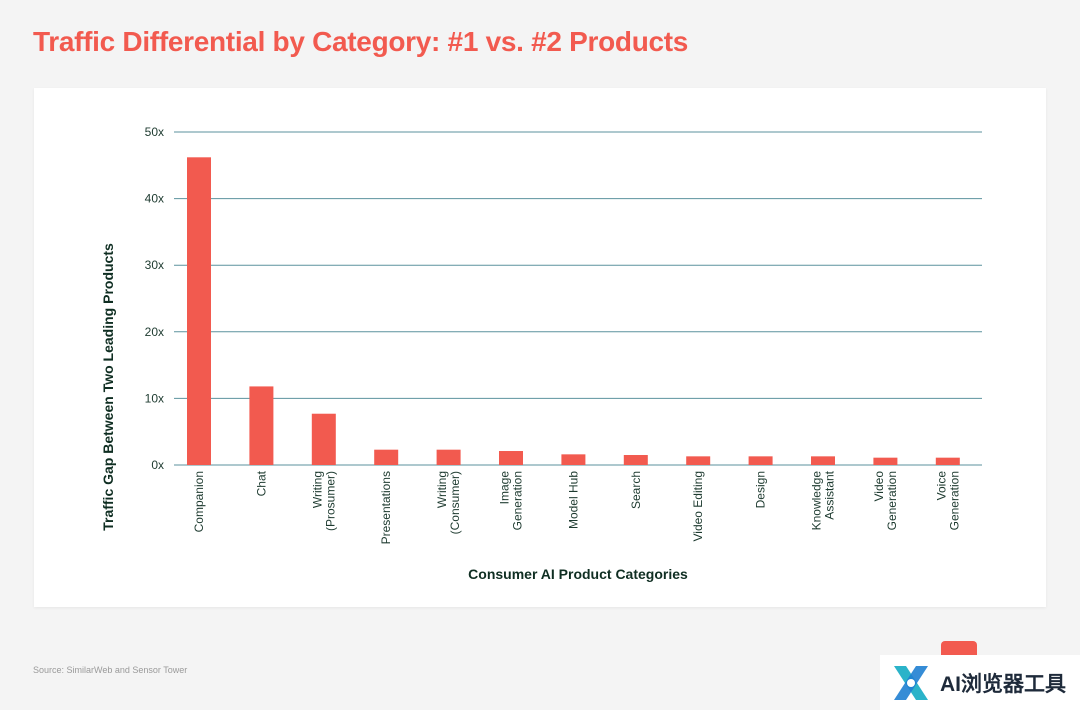  What do you see at coordinates (108, 387) in the screenshot?
I see `y-axis-label: Traffic Gap Between Two Leading Products` at bounding box center [108, 387].